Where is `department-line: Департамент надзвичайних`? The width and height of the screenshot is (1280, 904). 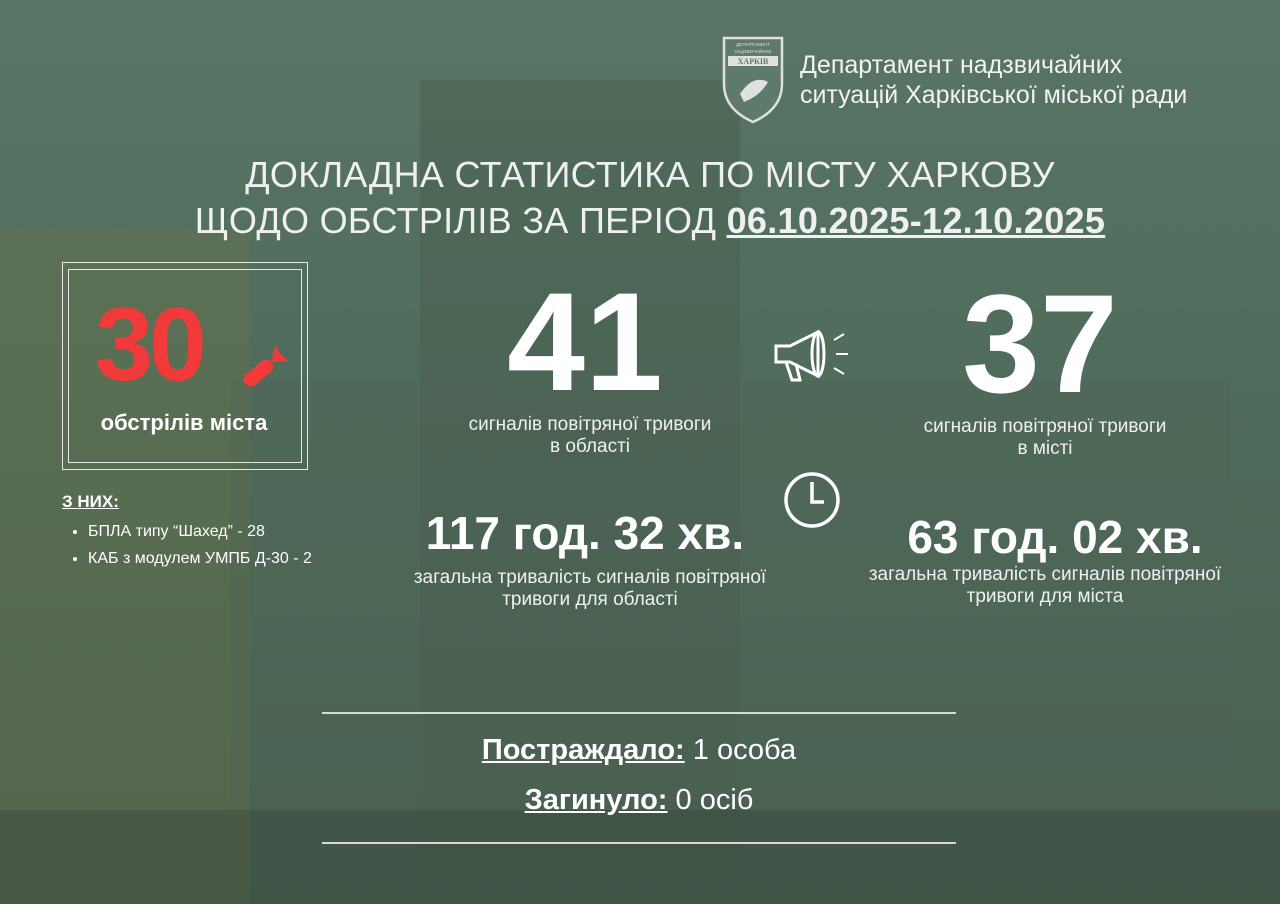
department-line: Департамент надзвичайних is located at coordinates (961, 65).